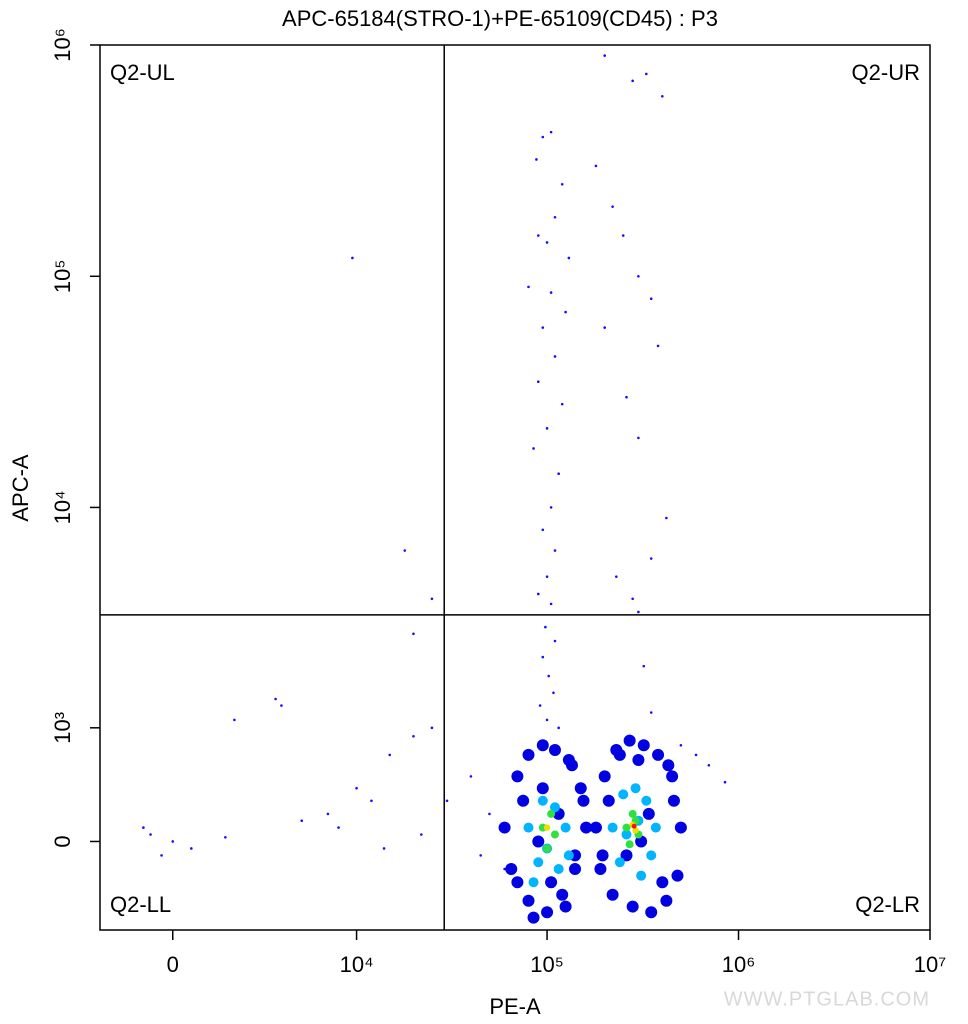 This screenshot has height=1024, width=968. I want to click on x-tick-label: 10⁴, so click(357, 964).